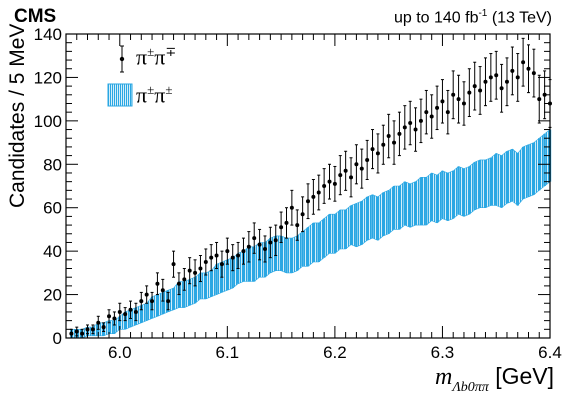 The image size is (568, 408). Describe the element at coordinates (52, 251) in the screenshot. I see `y-tick-label: 40` at that location.